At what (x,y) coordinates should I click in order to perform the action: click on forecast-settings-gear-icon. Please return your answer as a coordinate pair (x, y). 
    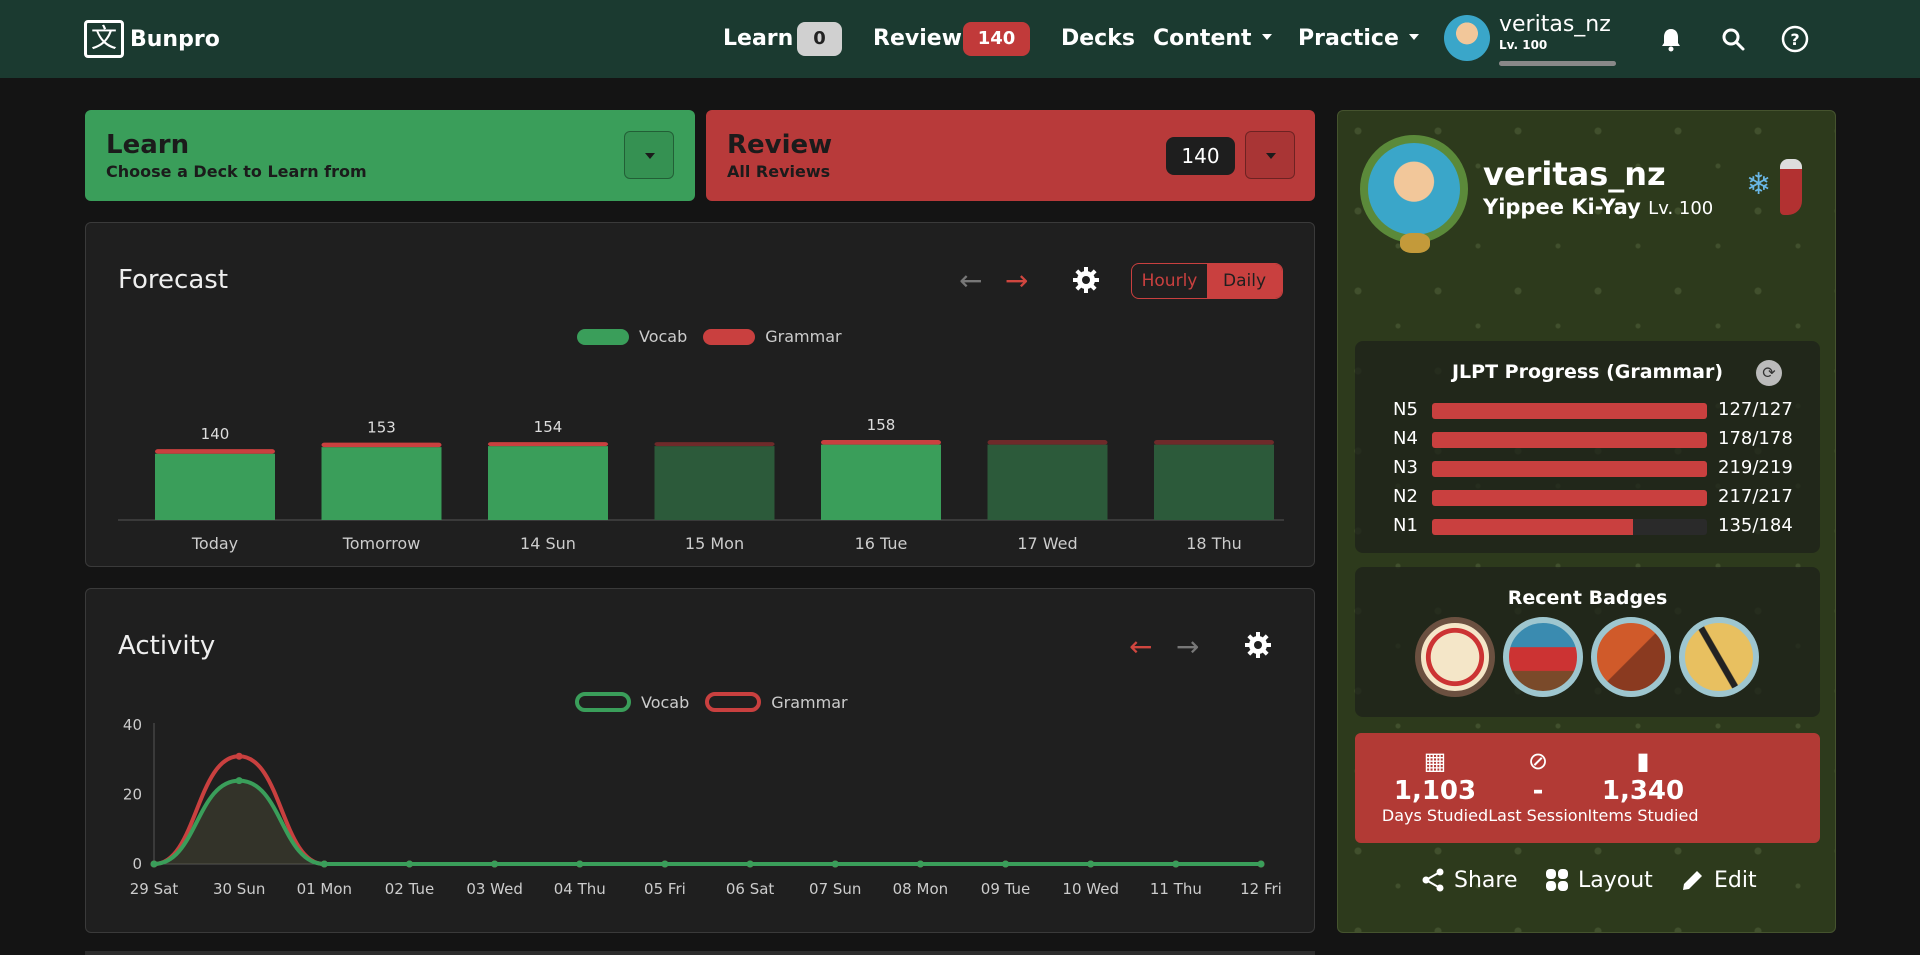
    Looking at the image, I should click on (1086, 280).